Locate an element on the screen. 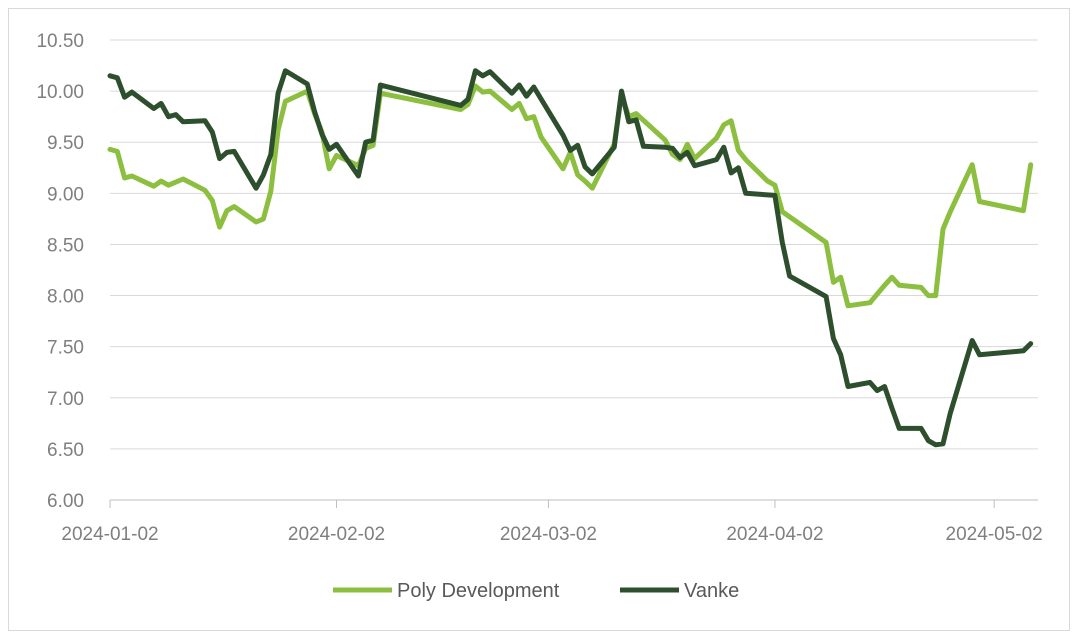  legend-item: Poly Development is located at coordinates (446, 591).